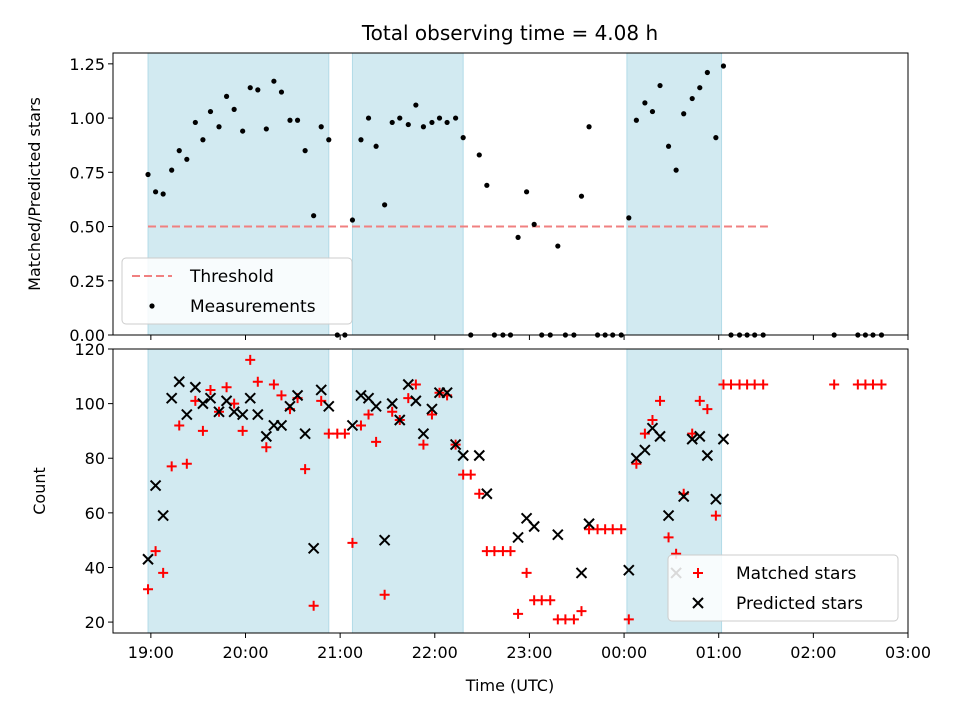  Describe the element at coordinates (698, 603) in the screenshot. I see `legend-predicted-swatch` at that location.